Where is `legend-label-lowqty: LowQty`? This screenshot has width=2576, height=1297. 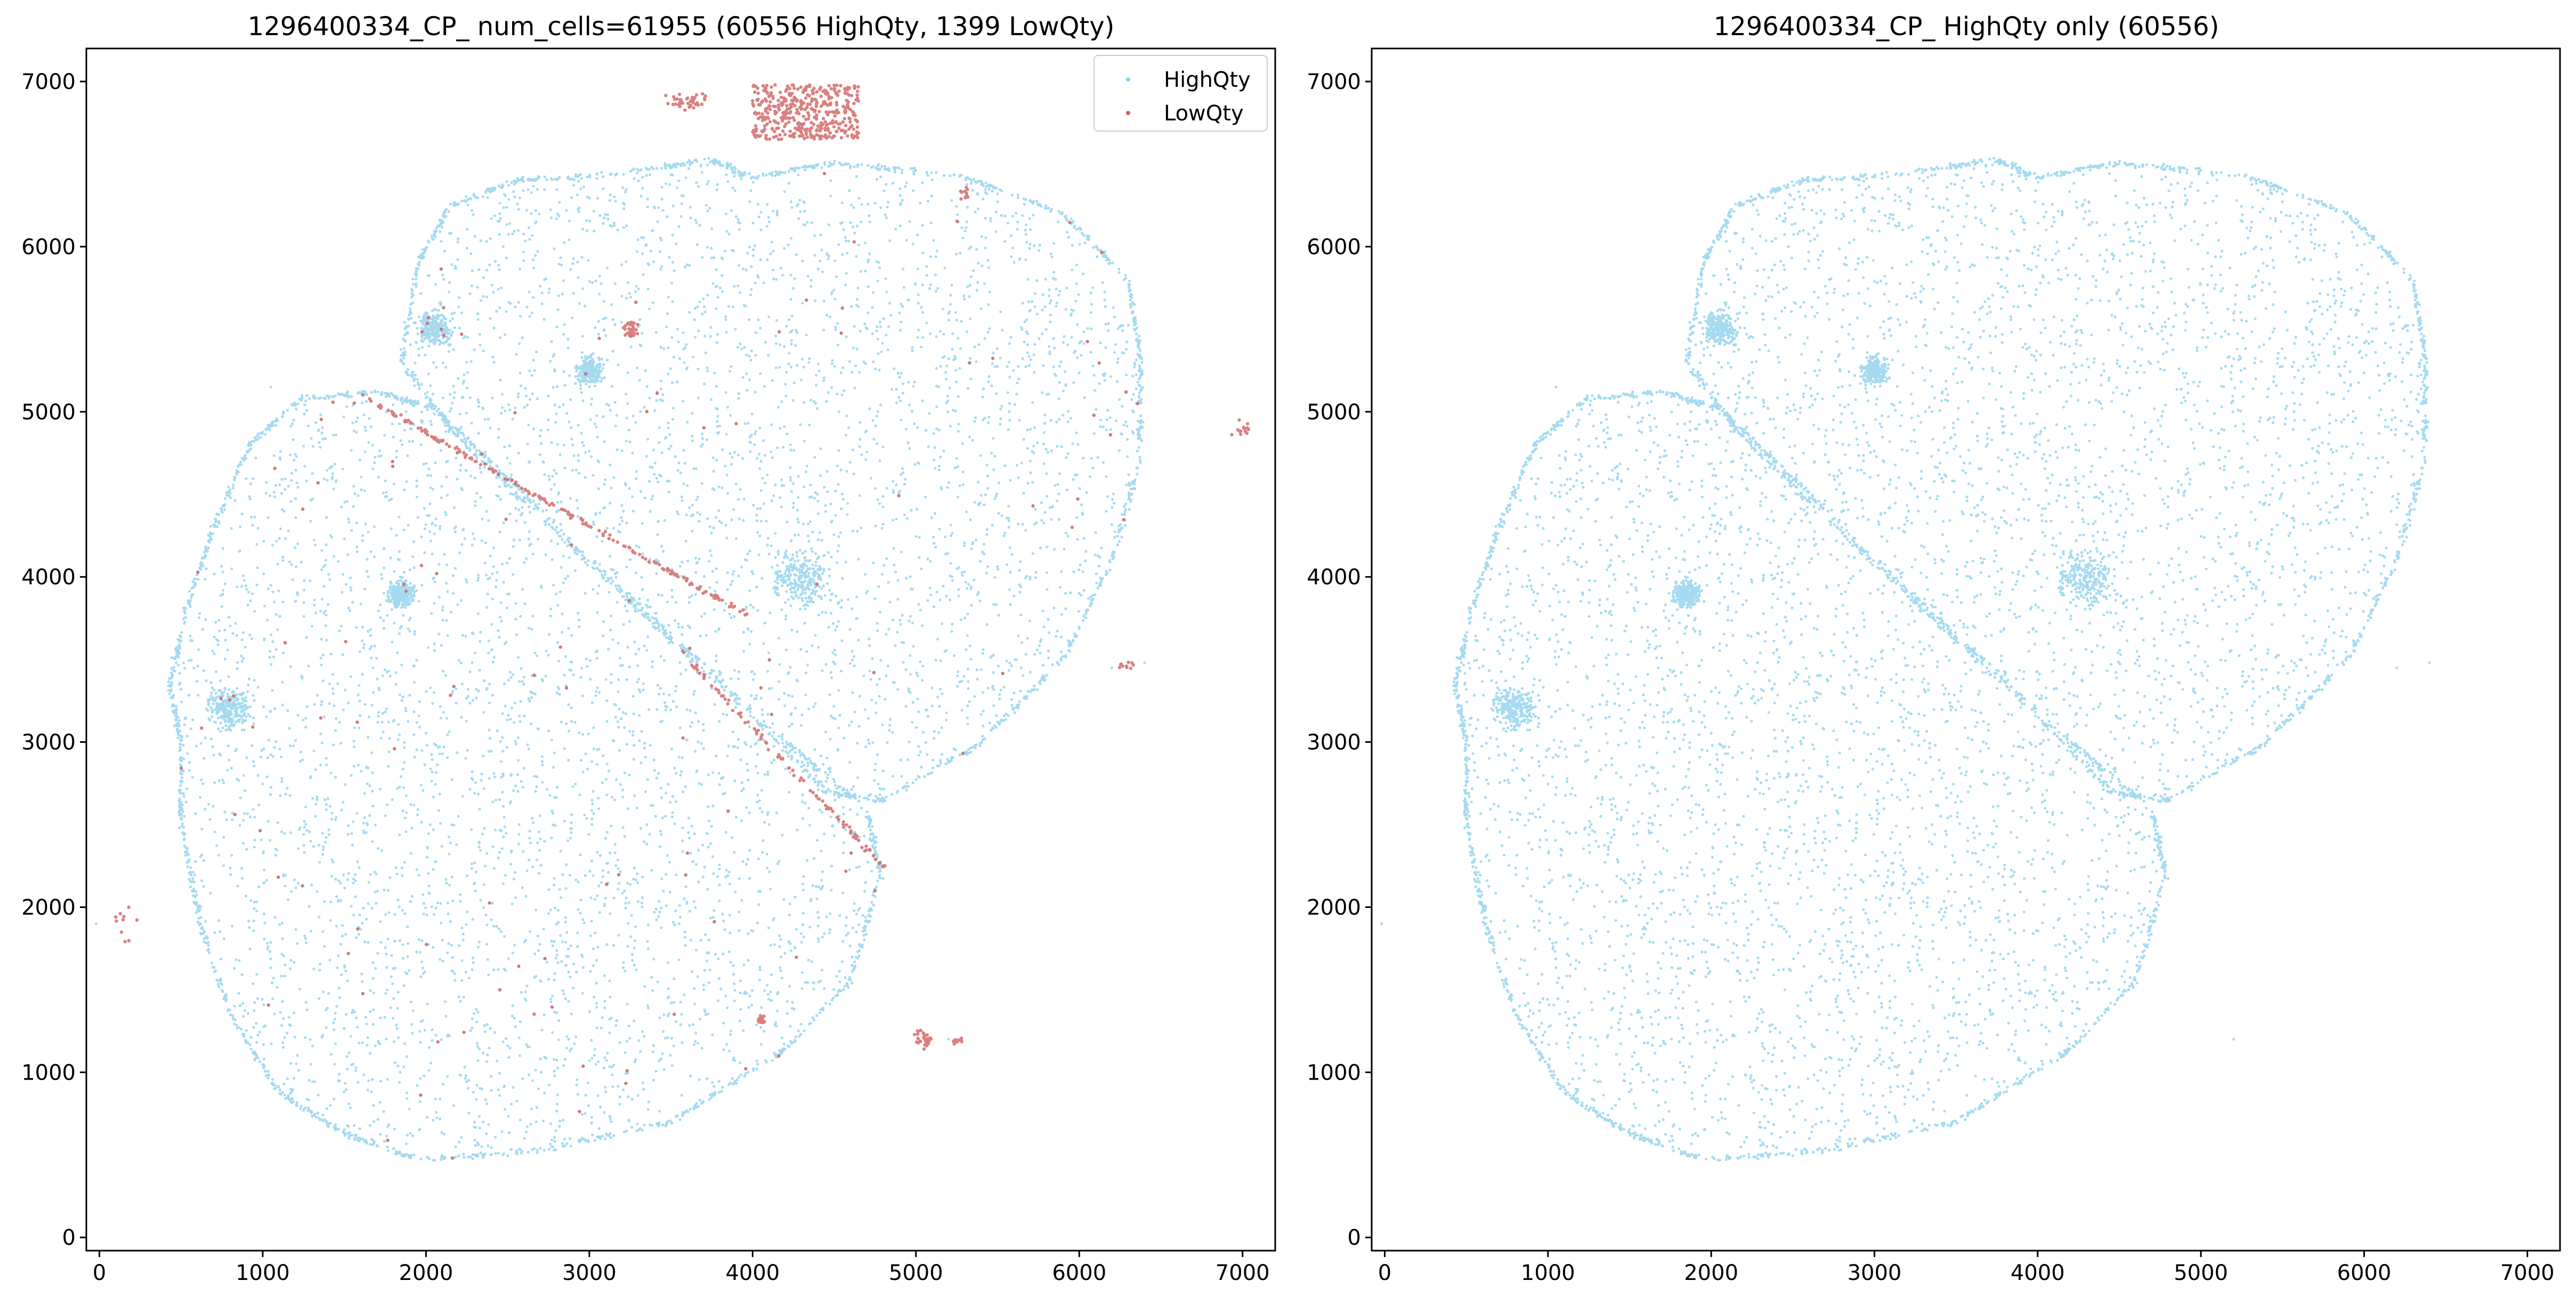 legend-label-lowqty: LowQty is located at coordinates (1204, 113).